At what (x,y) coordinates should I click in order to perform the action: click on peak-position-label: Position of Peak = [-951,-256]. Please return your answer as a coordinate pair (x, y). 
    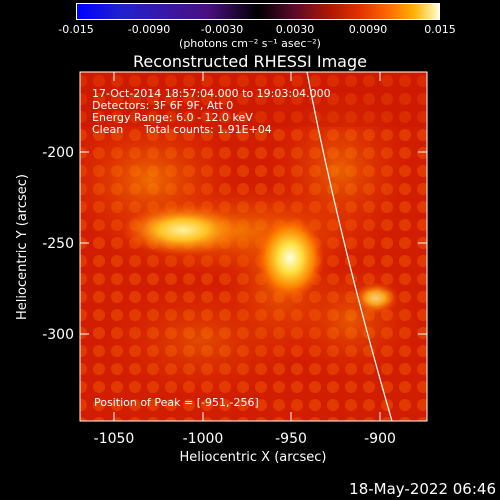
    Looking at the image, I should click on (176, 402).